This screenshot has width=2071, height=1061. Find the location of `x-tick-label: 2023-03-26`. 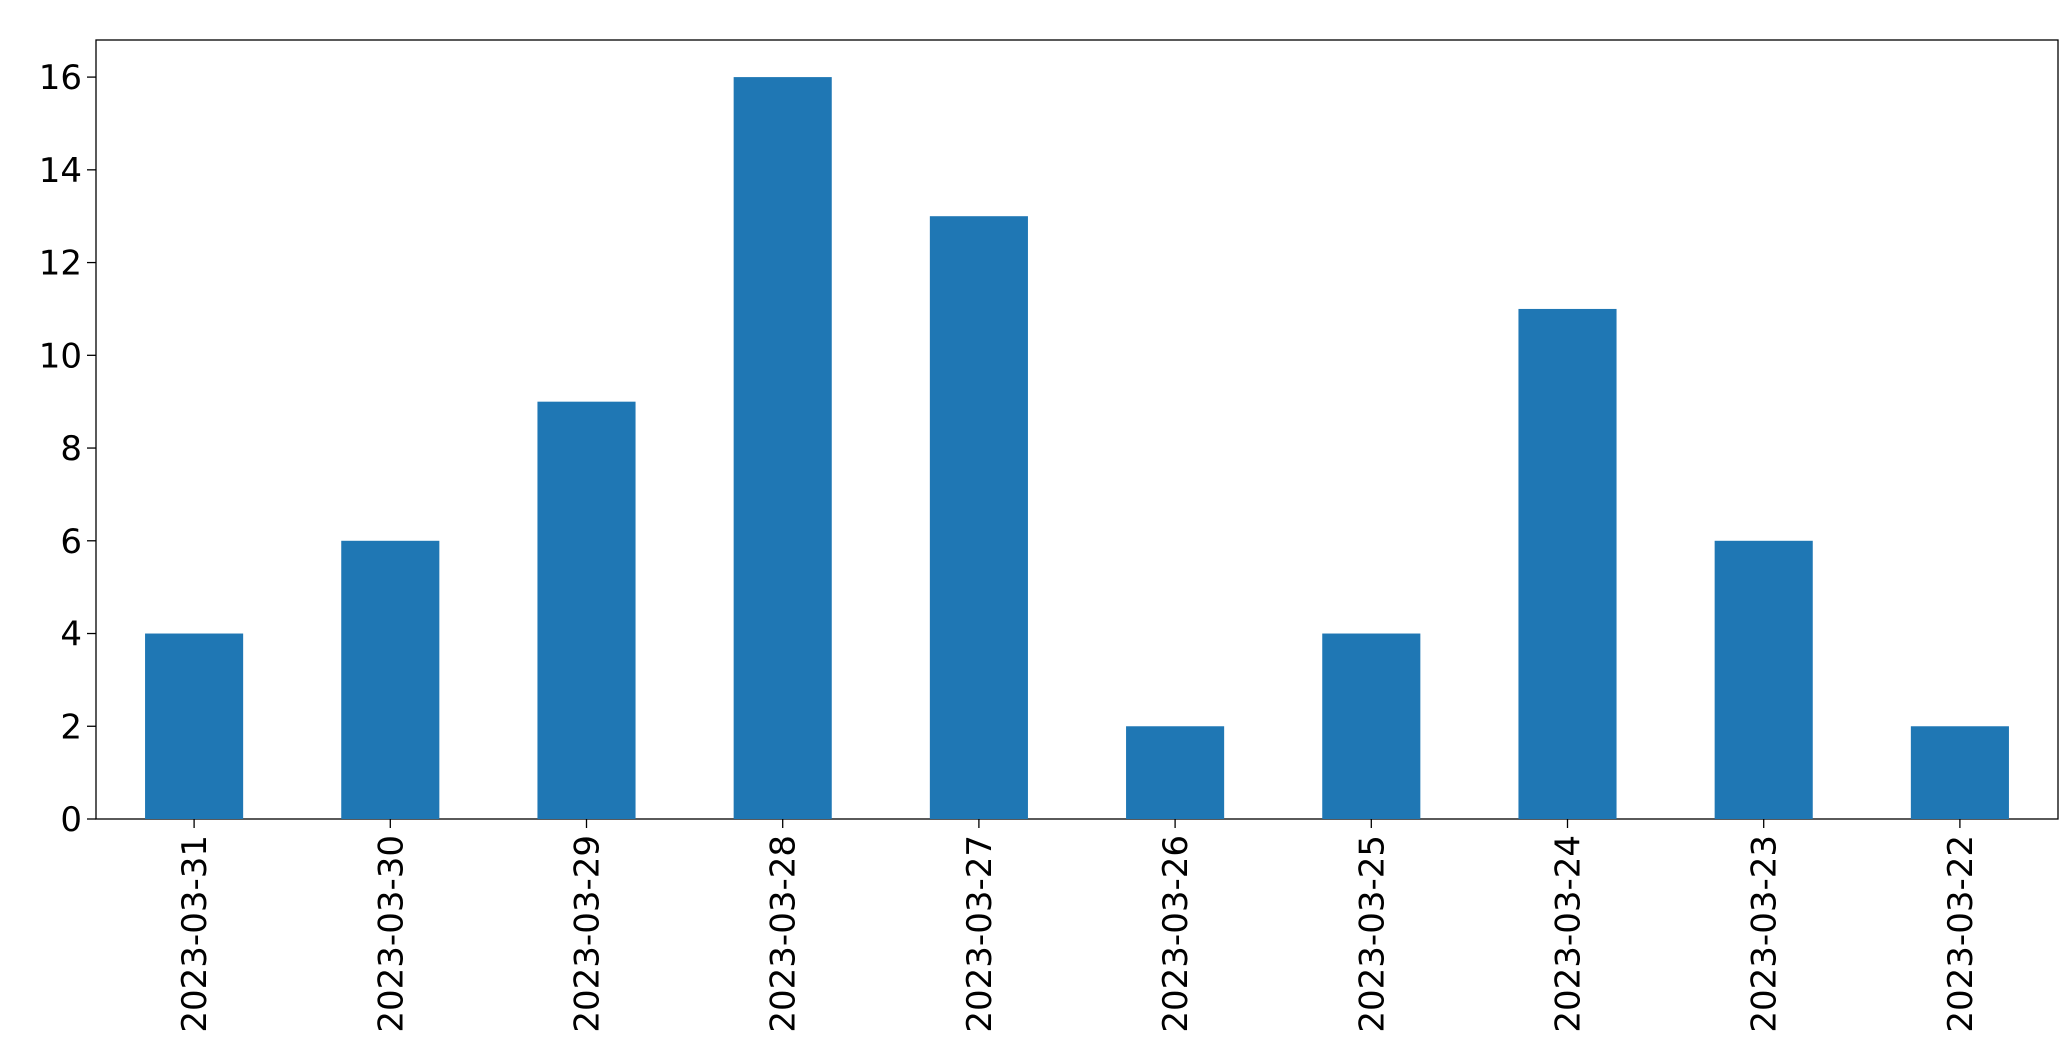

x-tick-label: 2023-03-26 is located at coordinates (1176, 934).